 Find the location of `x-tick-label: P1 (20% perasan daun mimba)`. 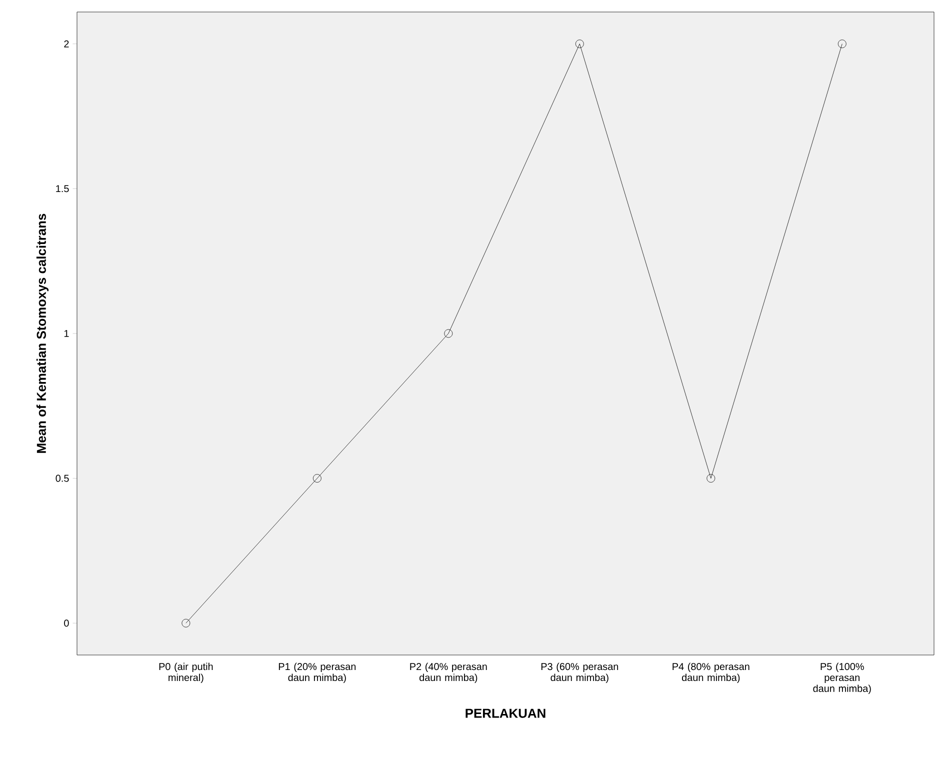

x-tick-label: P1 (20% perasan daun mimba) is located at coordinates (317, 673).